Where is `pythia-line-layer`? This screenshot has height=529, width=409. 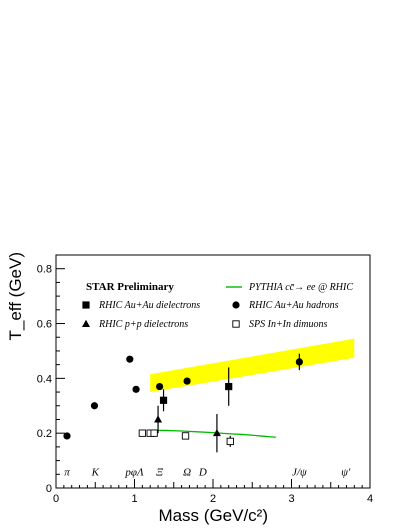
pythia-line-layer is located at coordinates (213, 433).